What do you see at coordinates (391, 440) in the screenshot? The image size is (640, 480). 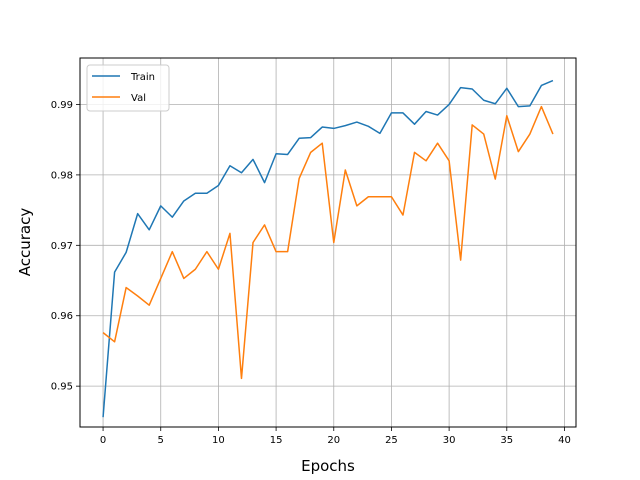 I see `x-tick-label: 25` at bounding box center [391, 440].